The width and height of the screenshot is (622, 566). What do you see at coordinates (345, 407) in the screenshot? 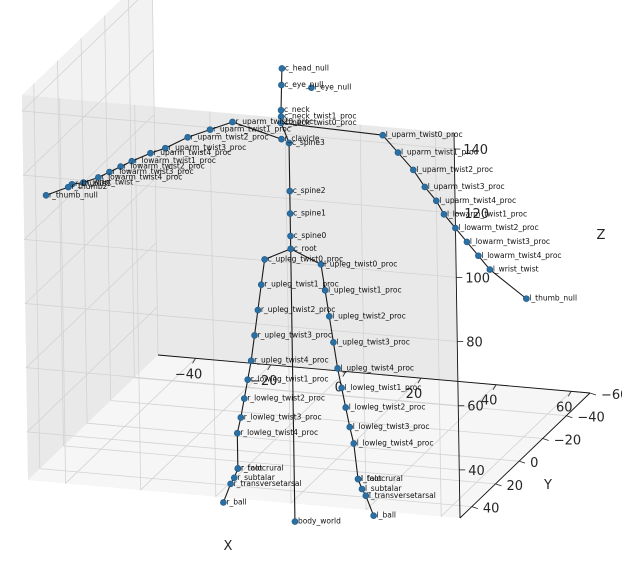
I see `joint-l_lowleg_twist2_proc` at bounding box center [345, 407].